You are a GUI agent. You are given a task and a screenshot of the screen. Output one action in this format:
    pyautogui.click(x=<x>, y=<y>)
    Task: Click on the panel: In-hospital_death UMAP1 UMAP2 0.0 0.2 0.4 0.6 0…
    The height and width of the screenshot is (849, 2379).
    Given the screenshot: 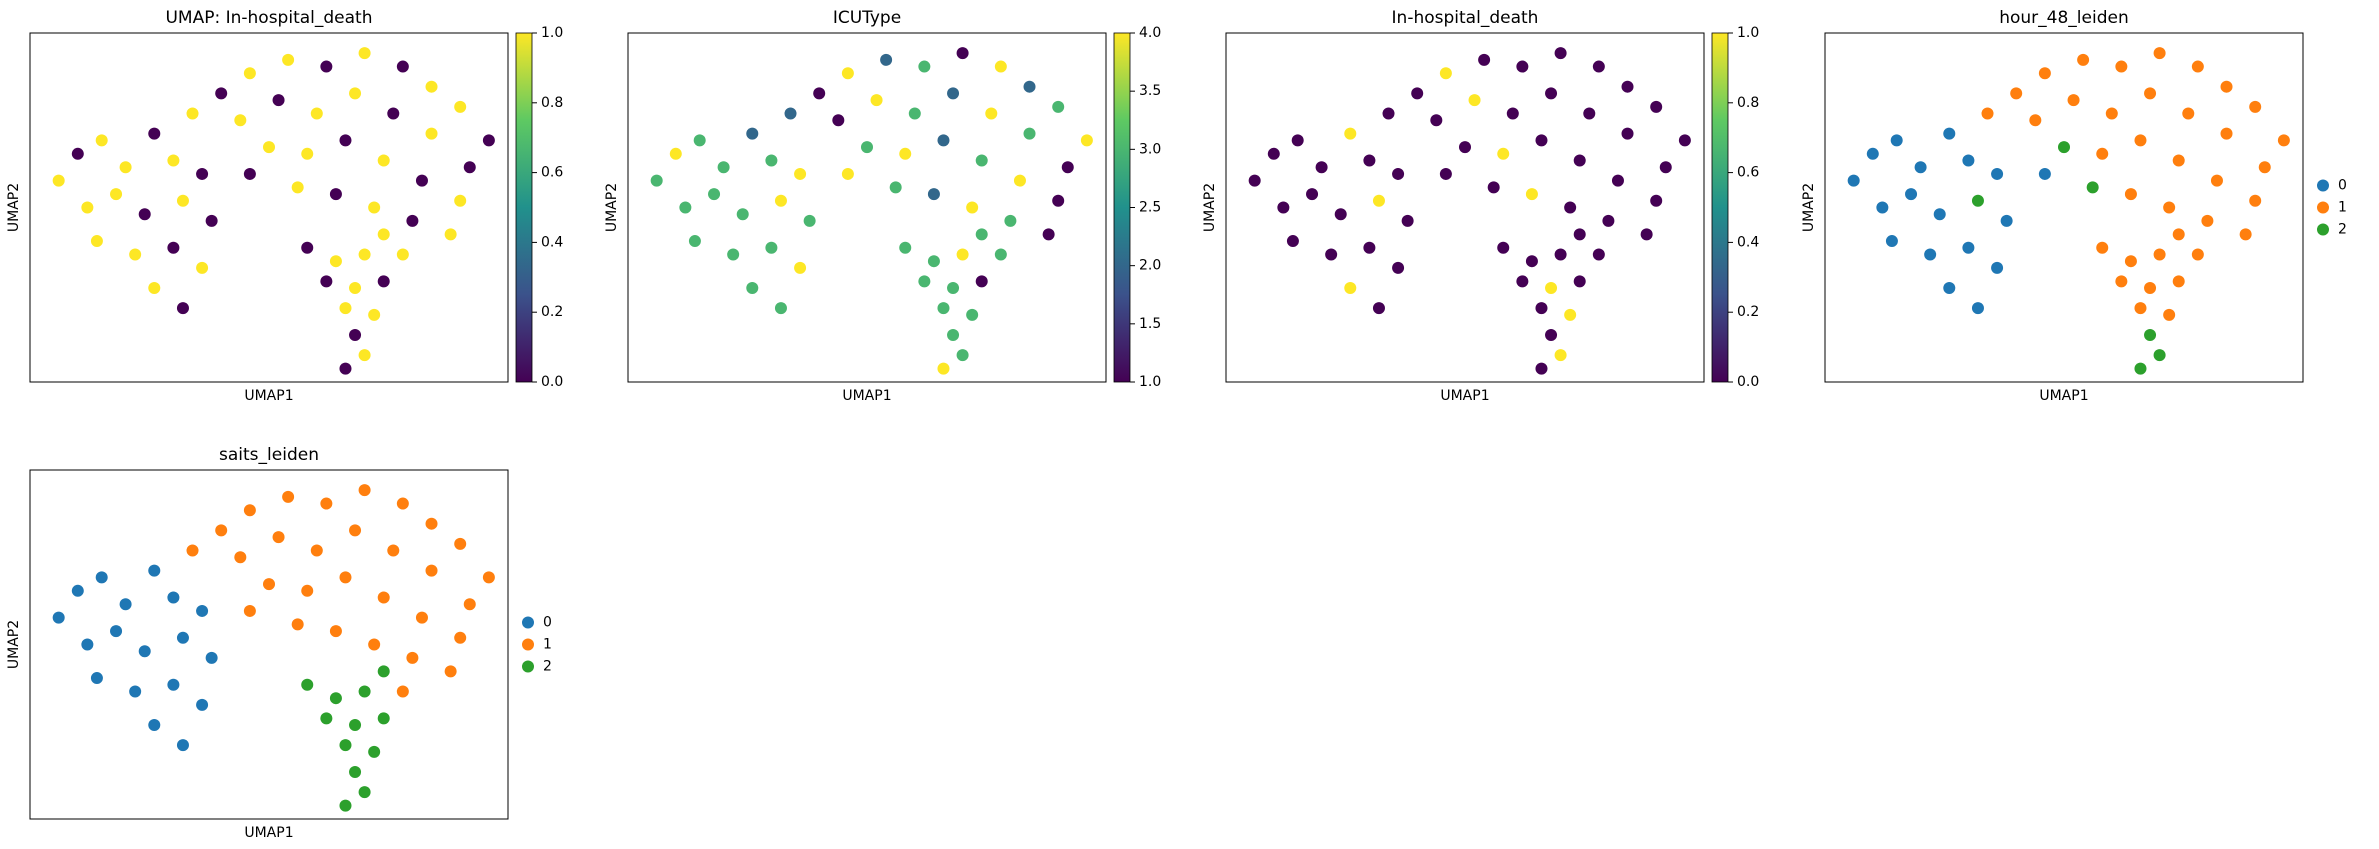 What is the action you would take?
    pyautogui.click(x=1480, y=206)
    